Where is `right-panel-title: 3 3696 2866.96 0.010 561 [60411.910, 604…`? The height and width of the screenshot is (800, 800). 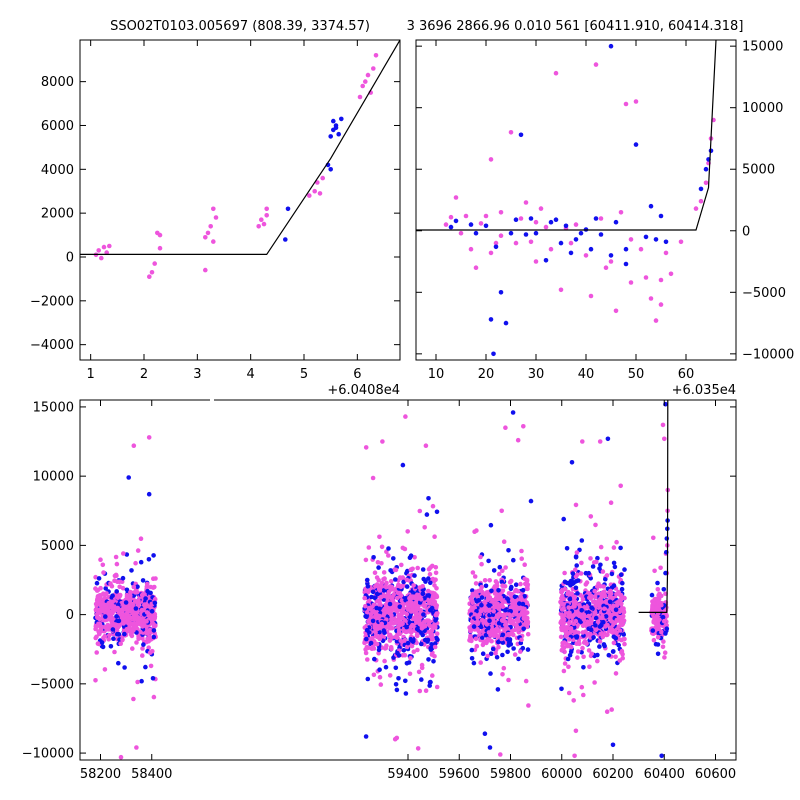 right-panel-title: 3 3696 2866.96 0.010 561 [60411.910, 604… is located at coordinates (575, 26).